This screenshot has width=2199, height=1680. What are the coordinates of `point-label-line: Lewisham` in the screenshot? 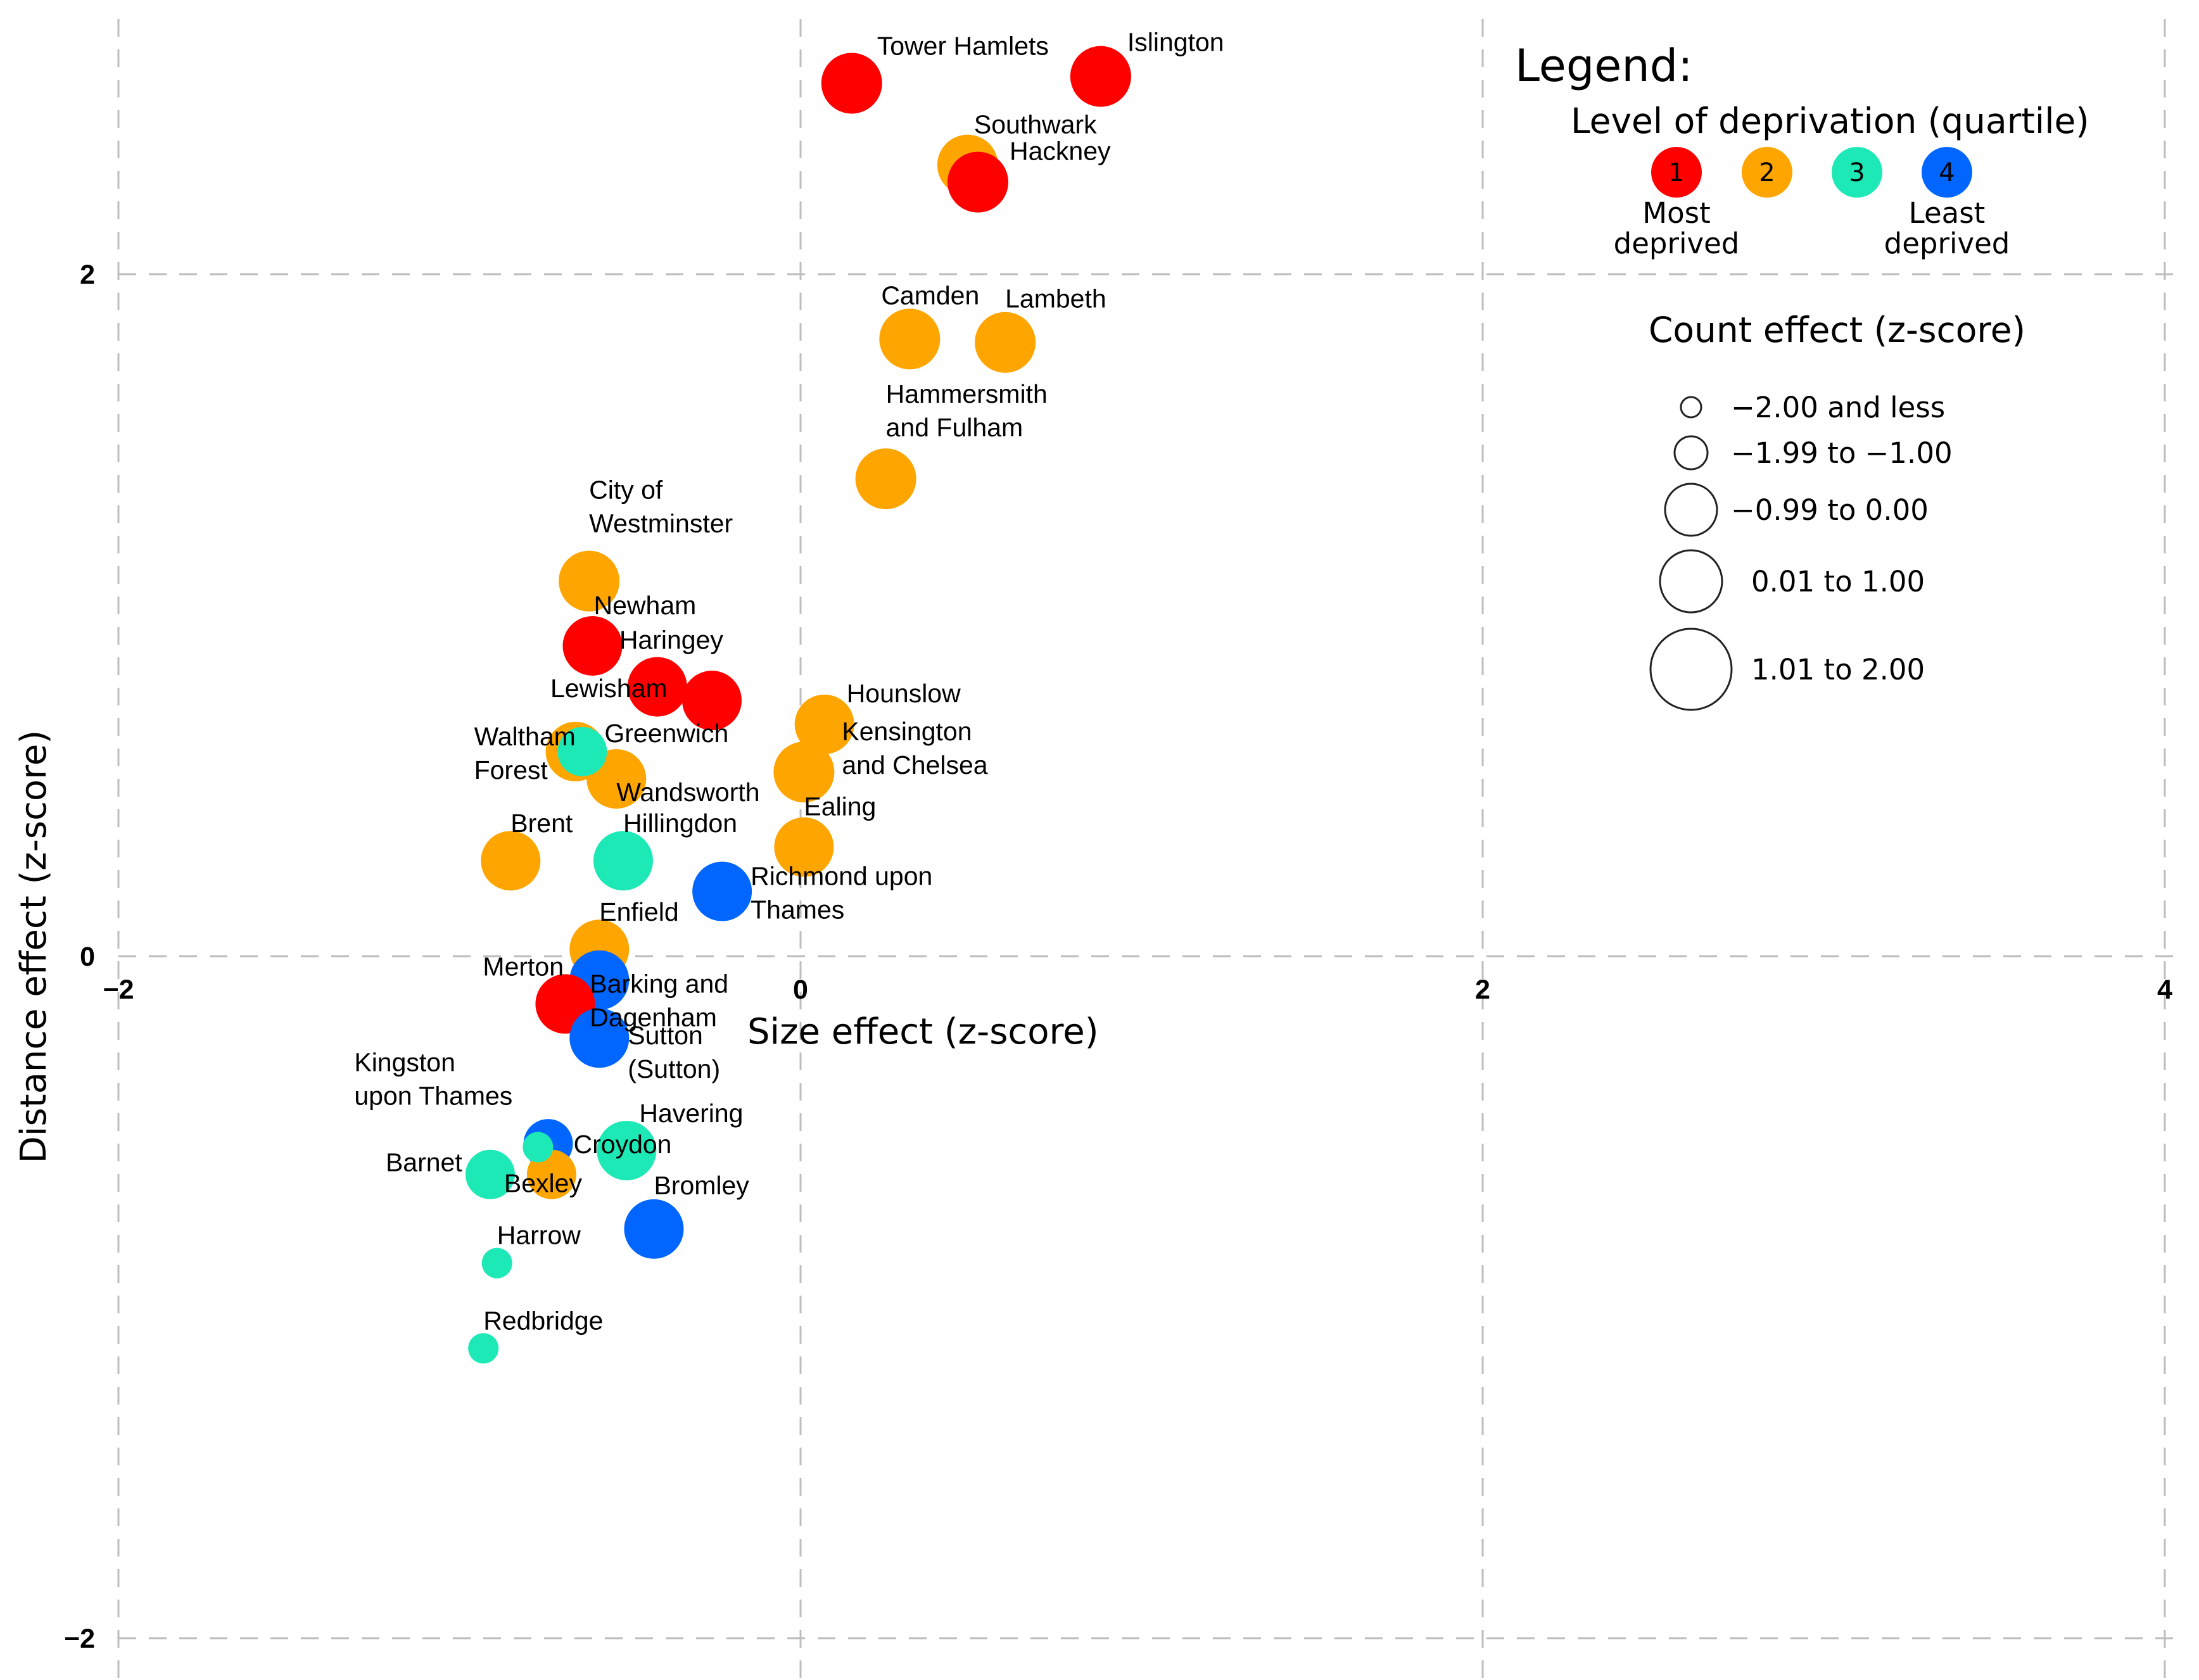 It's located at (609, 688).